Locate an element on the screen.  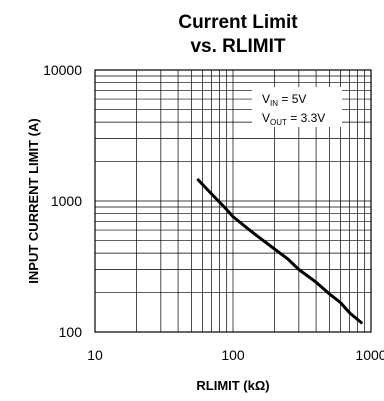
x-tick-label: 100 is located at coordinates (233, 355).